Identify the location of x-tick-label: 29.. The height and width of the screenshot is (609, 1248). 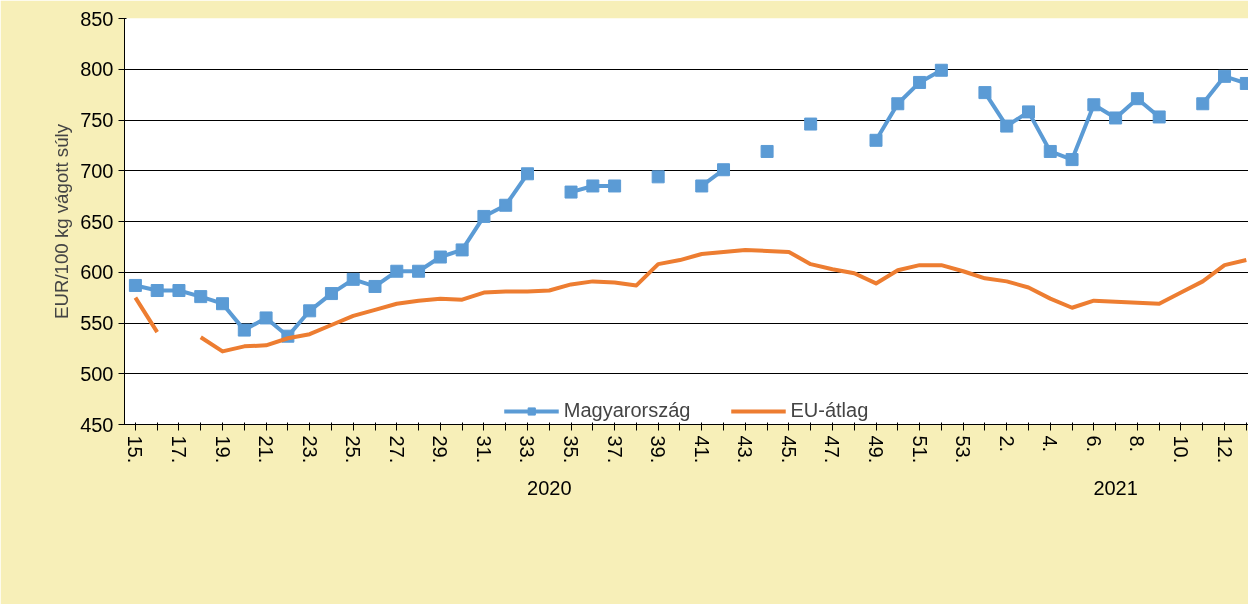
(440, 449).